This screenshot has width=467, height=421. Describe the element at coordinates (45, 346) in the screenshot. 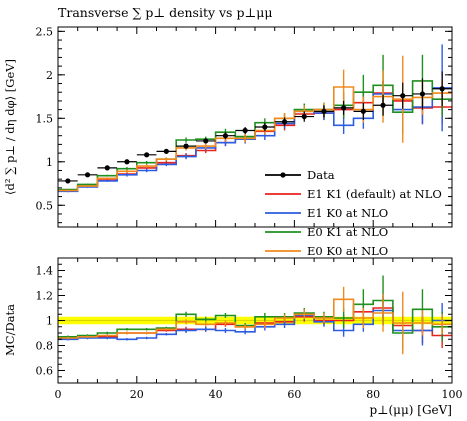

I see `y-tick-label: 0.8` at that location.